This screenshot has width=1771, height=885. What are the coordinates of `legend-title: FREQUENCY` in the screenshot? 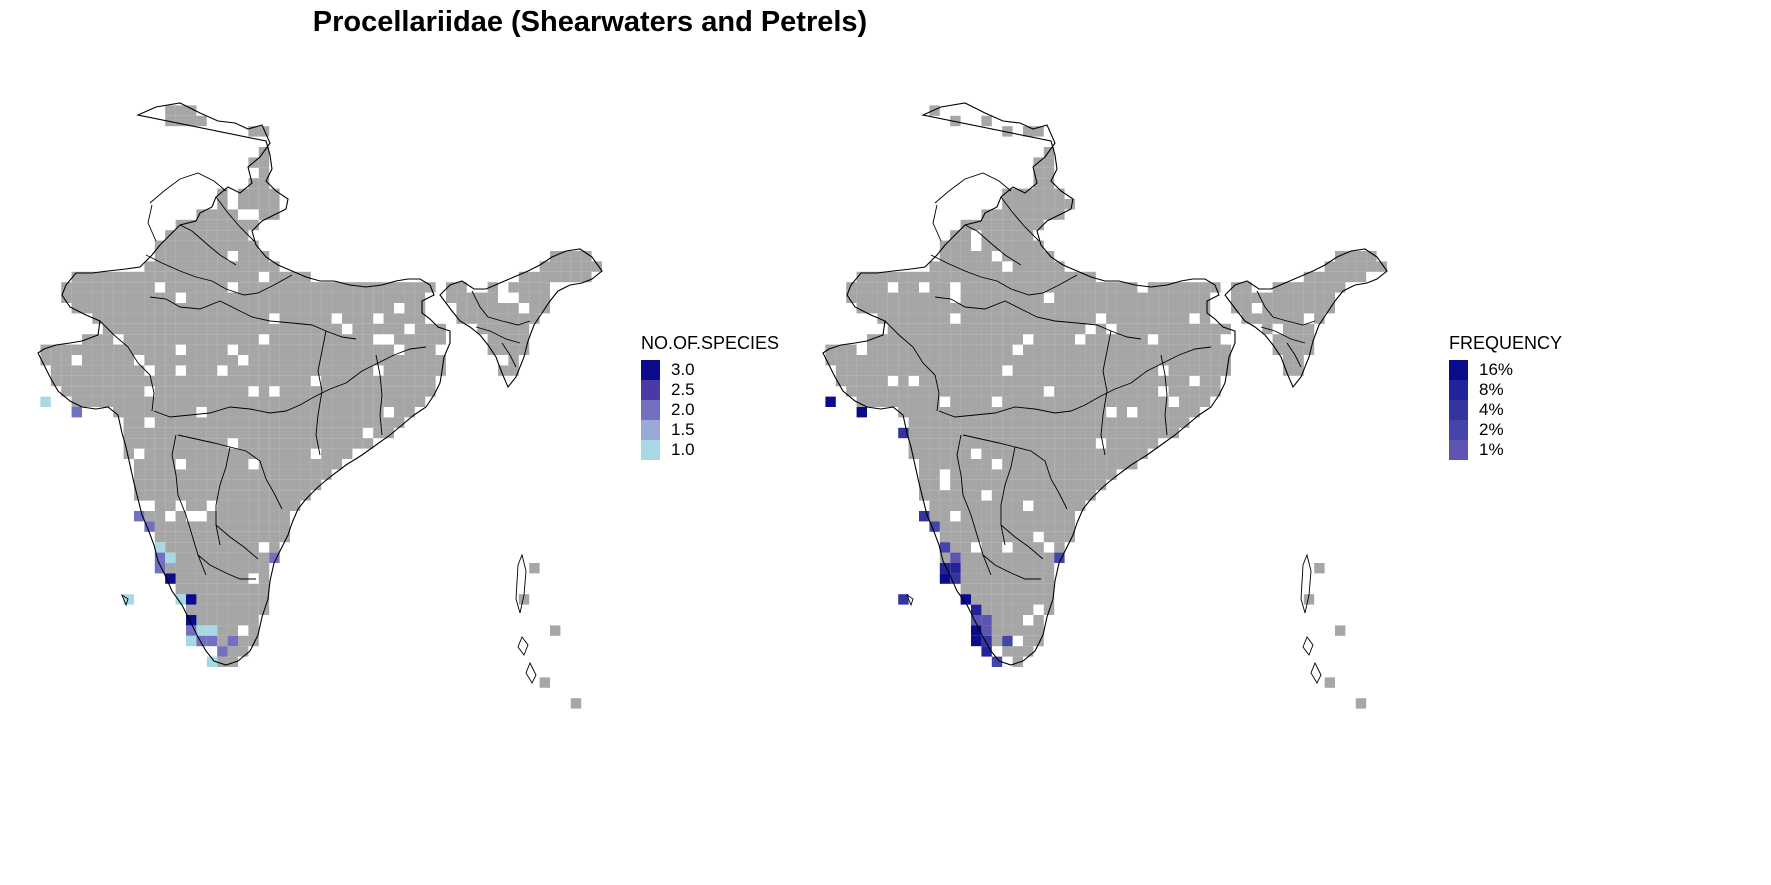 It's located at (1506, 343).